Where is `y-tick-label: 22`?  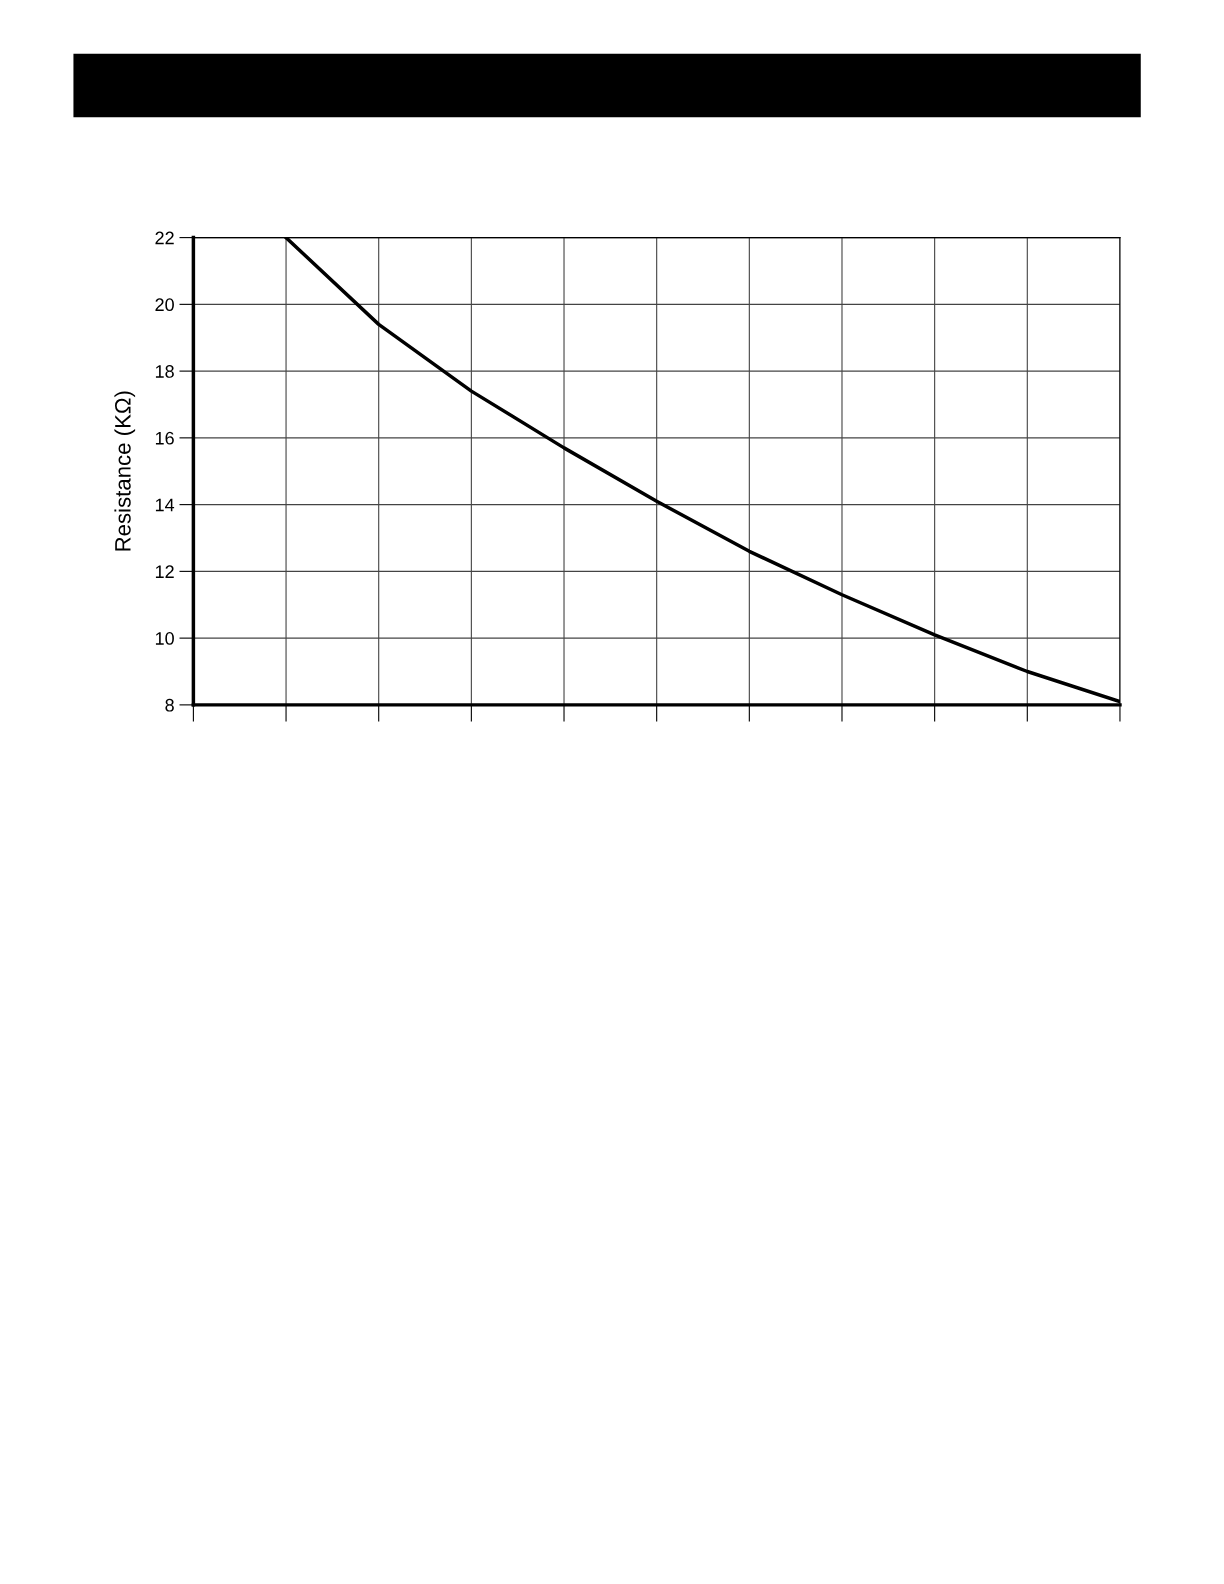 y-tick-label: 22 is located at coordinates (164, 238).